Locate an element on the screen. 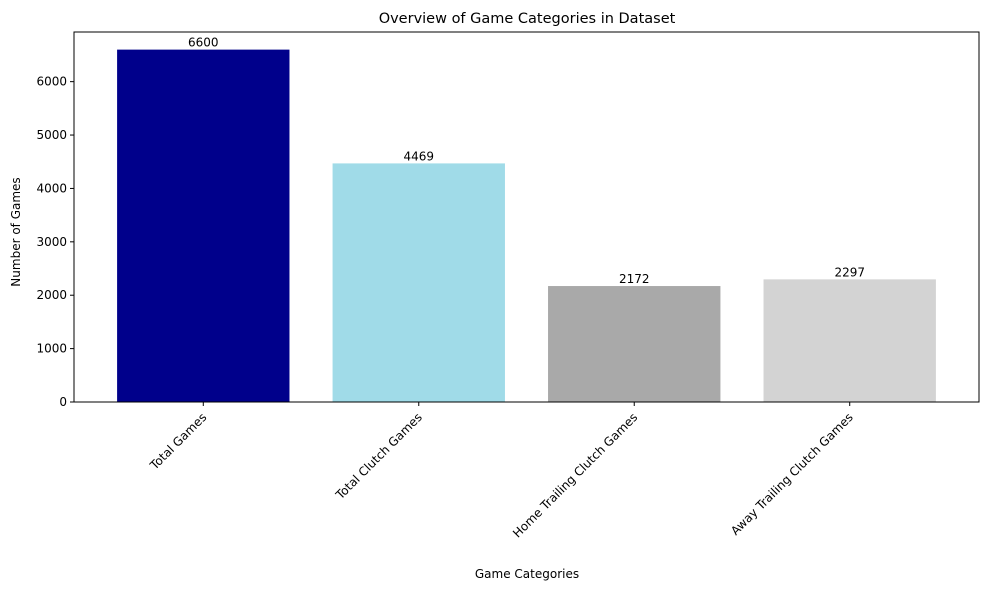 The height and width of the screenshot is (595, 989). y-tick-label: 4000 is located at coordinates (51, 188).